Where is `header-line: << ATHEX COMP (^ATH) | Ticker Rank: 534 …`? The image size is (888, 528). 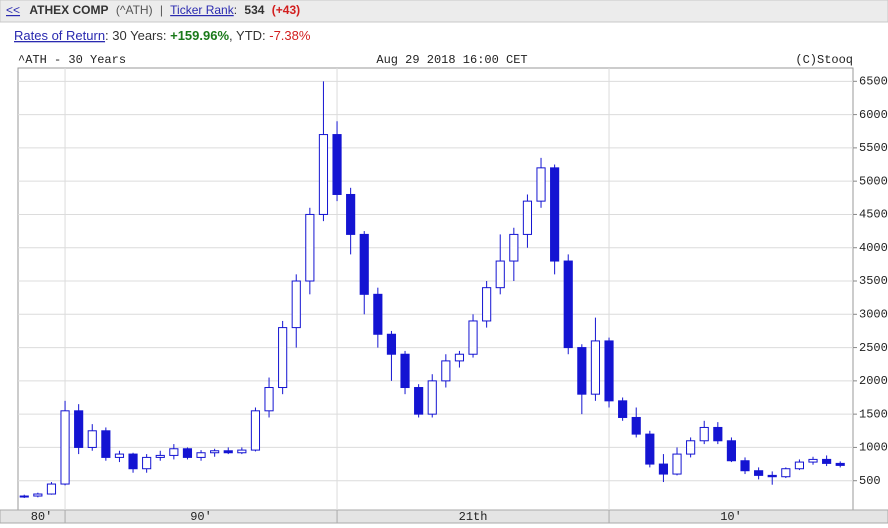
header-line: << ATHEX COMP (^ATH) | Ticker Rank: 534 … is located at coordinates (153, 10).